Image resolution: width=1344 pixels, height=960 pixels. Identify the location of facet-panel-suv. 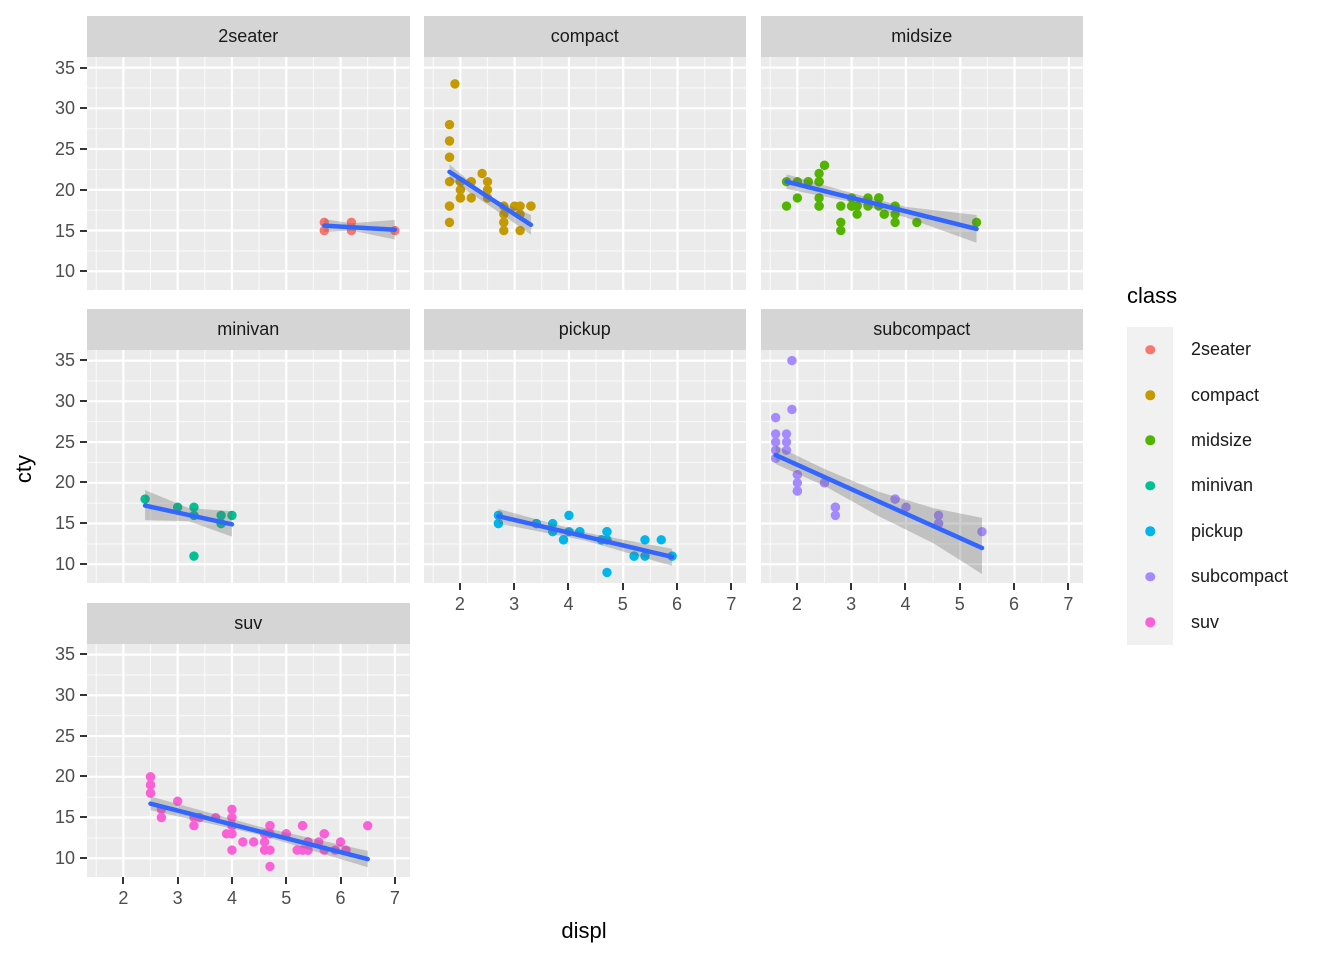
(248, 760).